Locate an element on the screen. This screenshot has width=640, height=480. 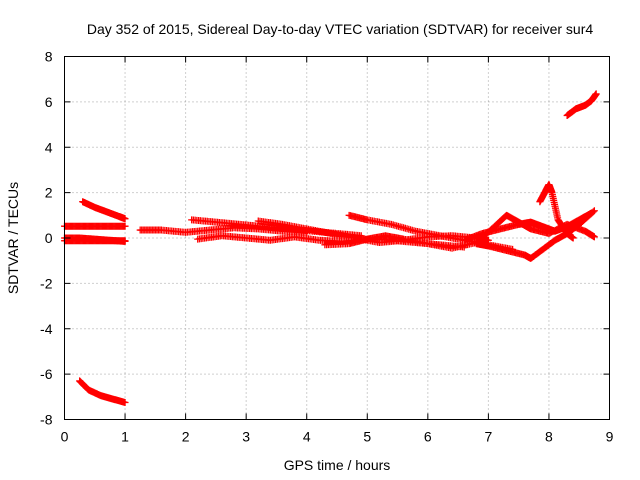
x-axis-title: GPS time / hours is located at coordinates (337, 465).